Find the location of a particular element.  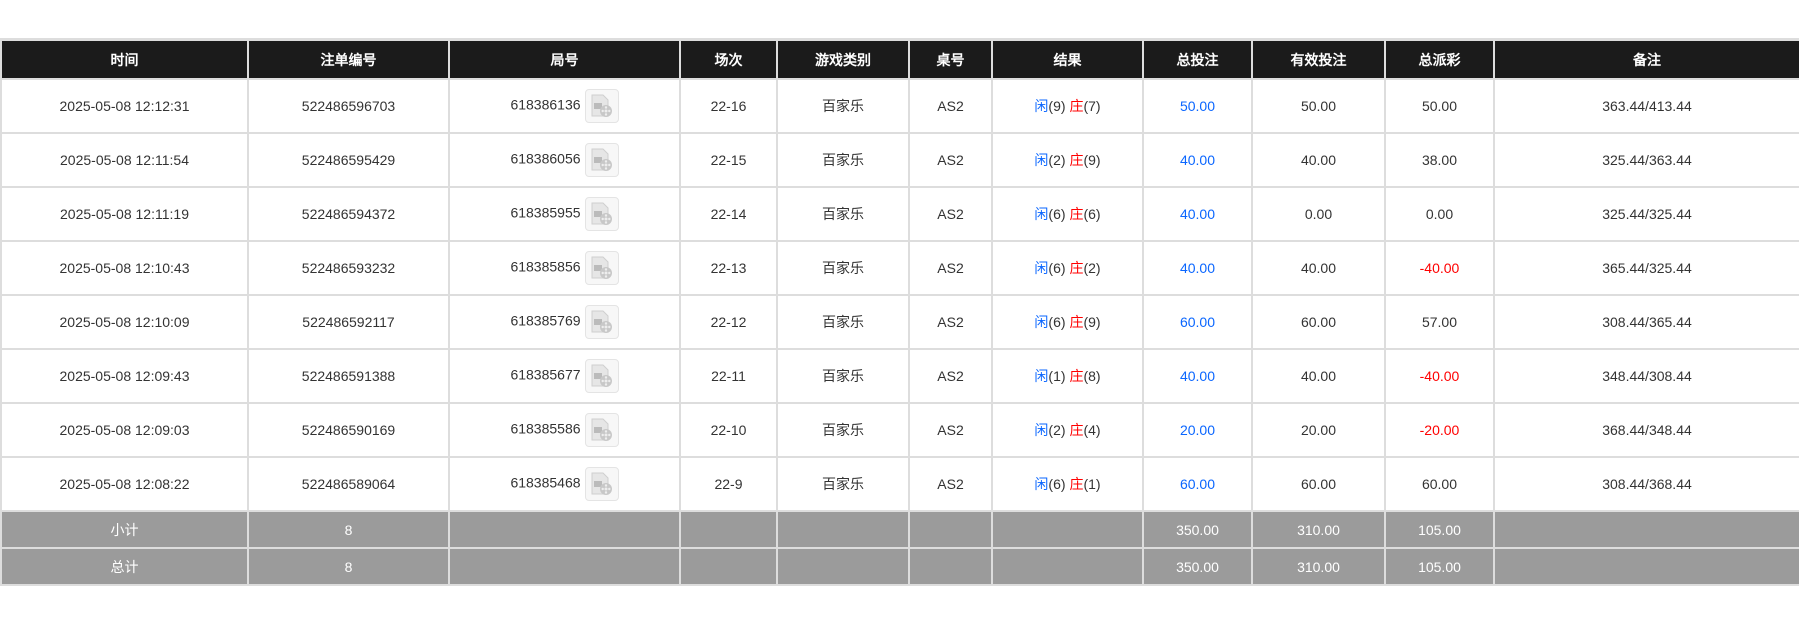

result: 闲(6) 庄(2) is located at coordinates (1067, 268).